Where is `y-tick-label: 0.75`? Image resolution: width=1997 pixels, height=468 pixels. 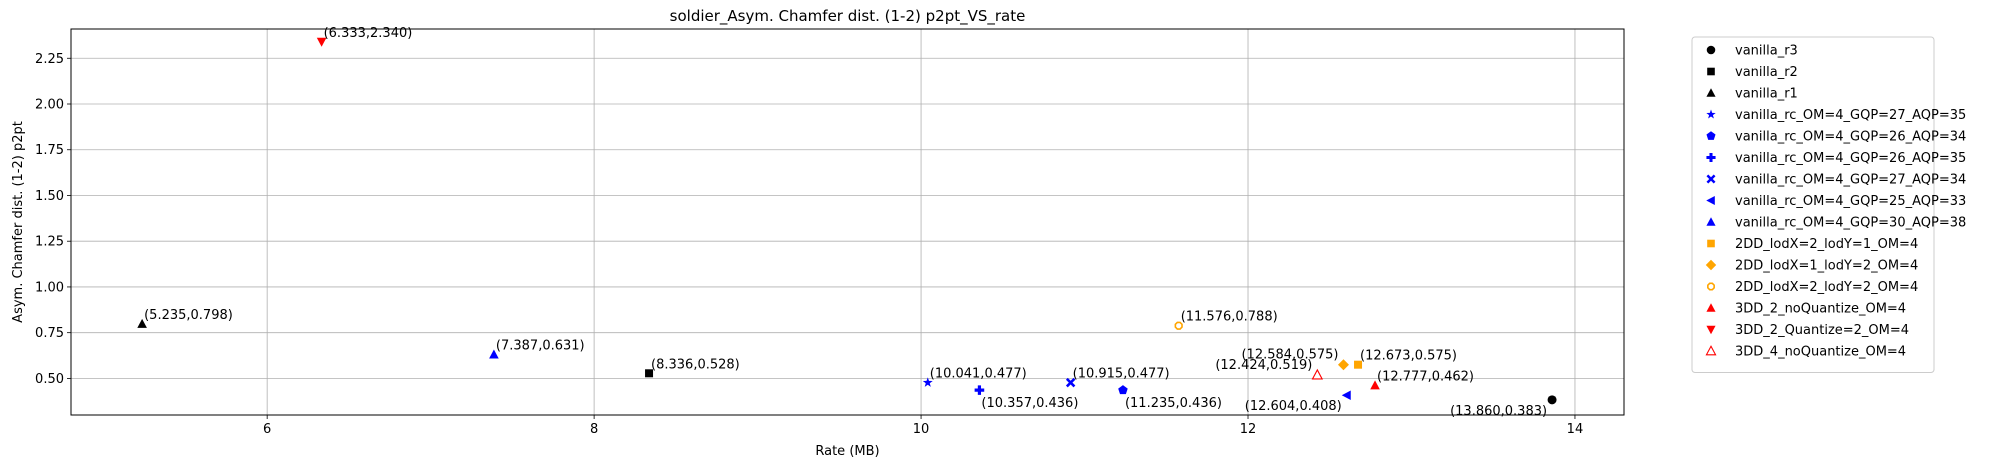
y-tick-label: 0.75 is located at coordinates (49, 333).